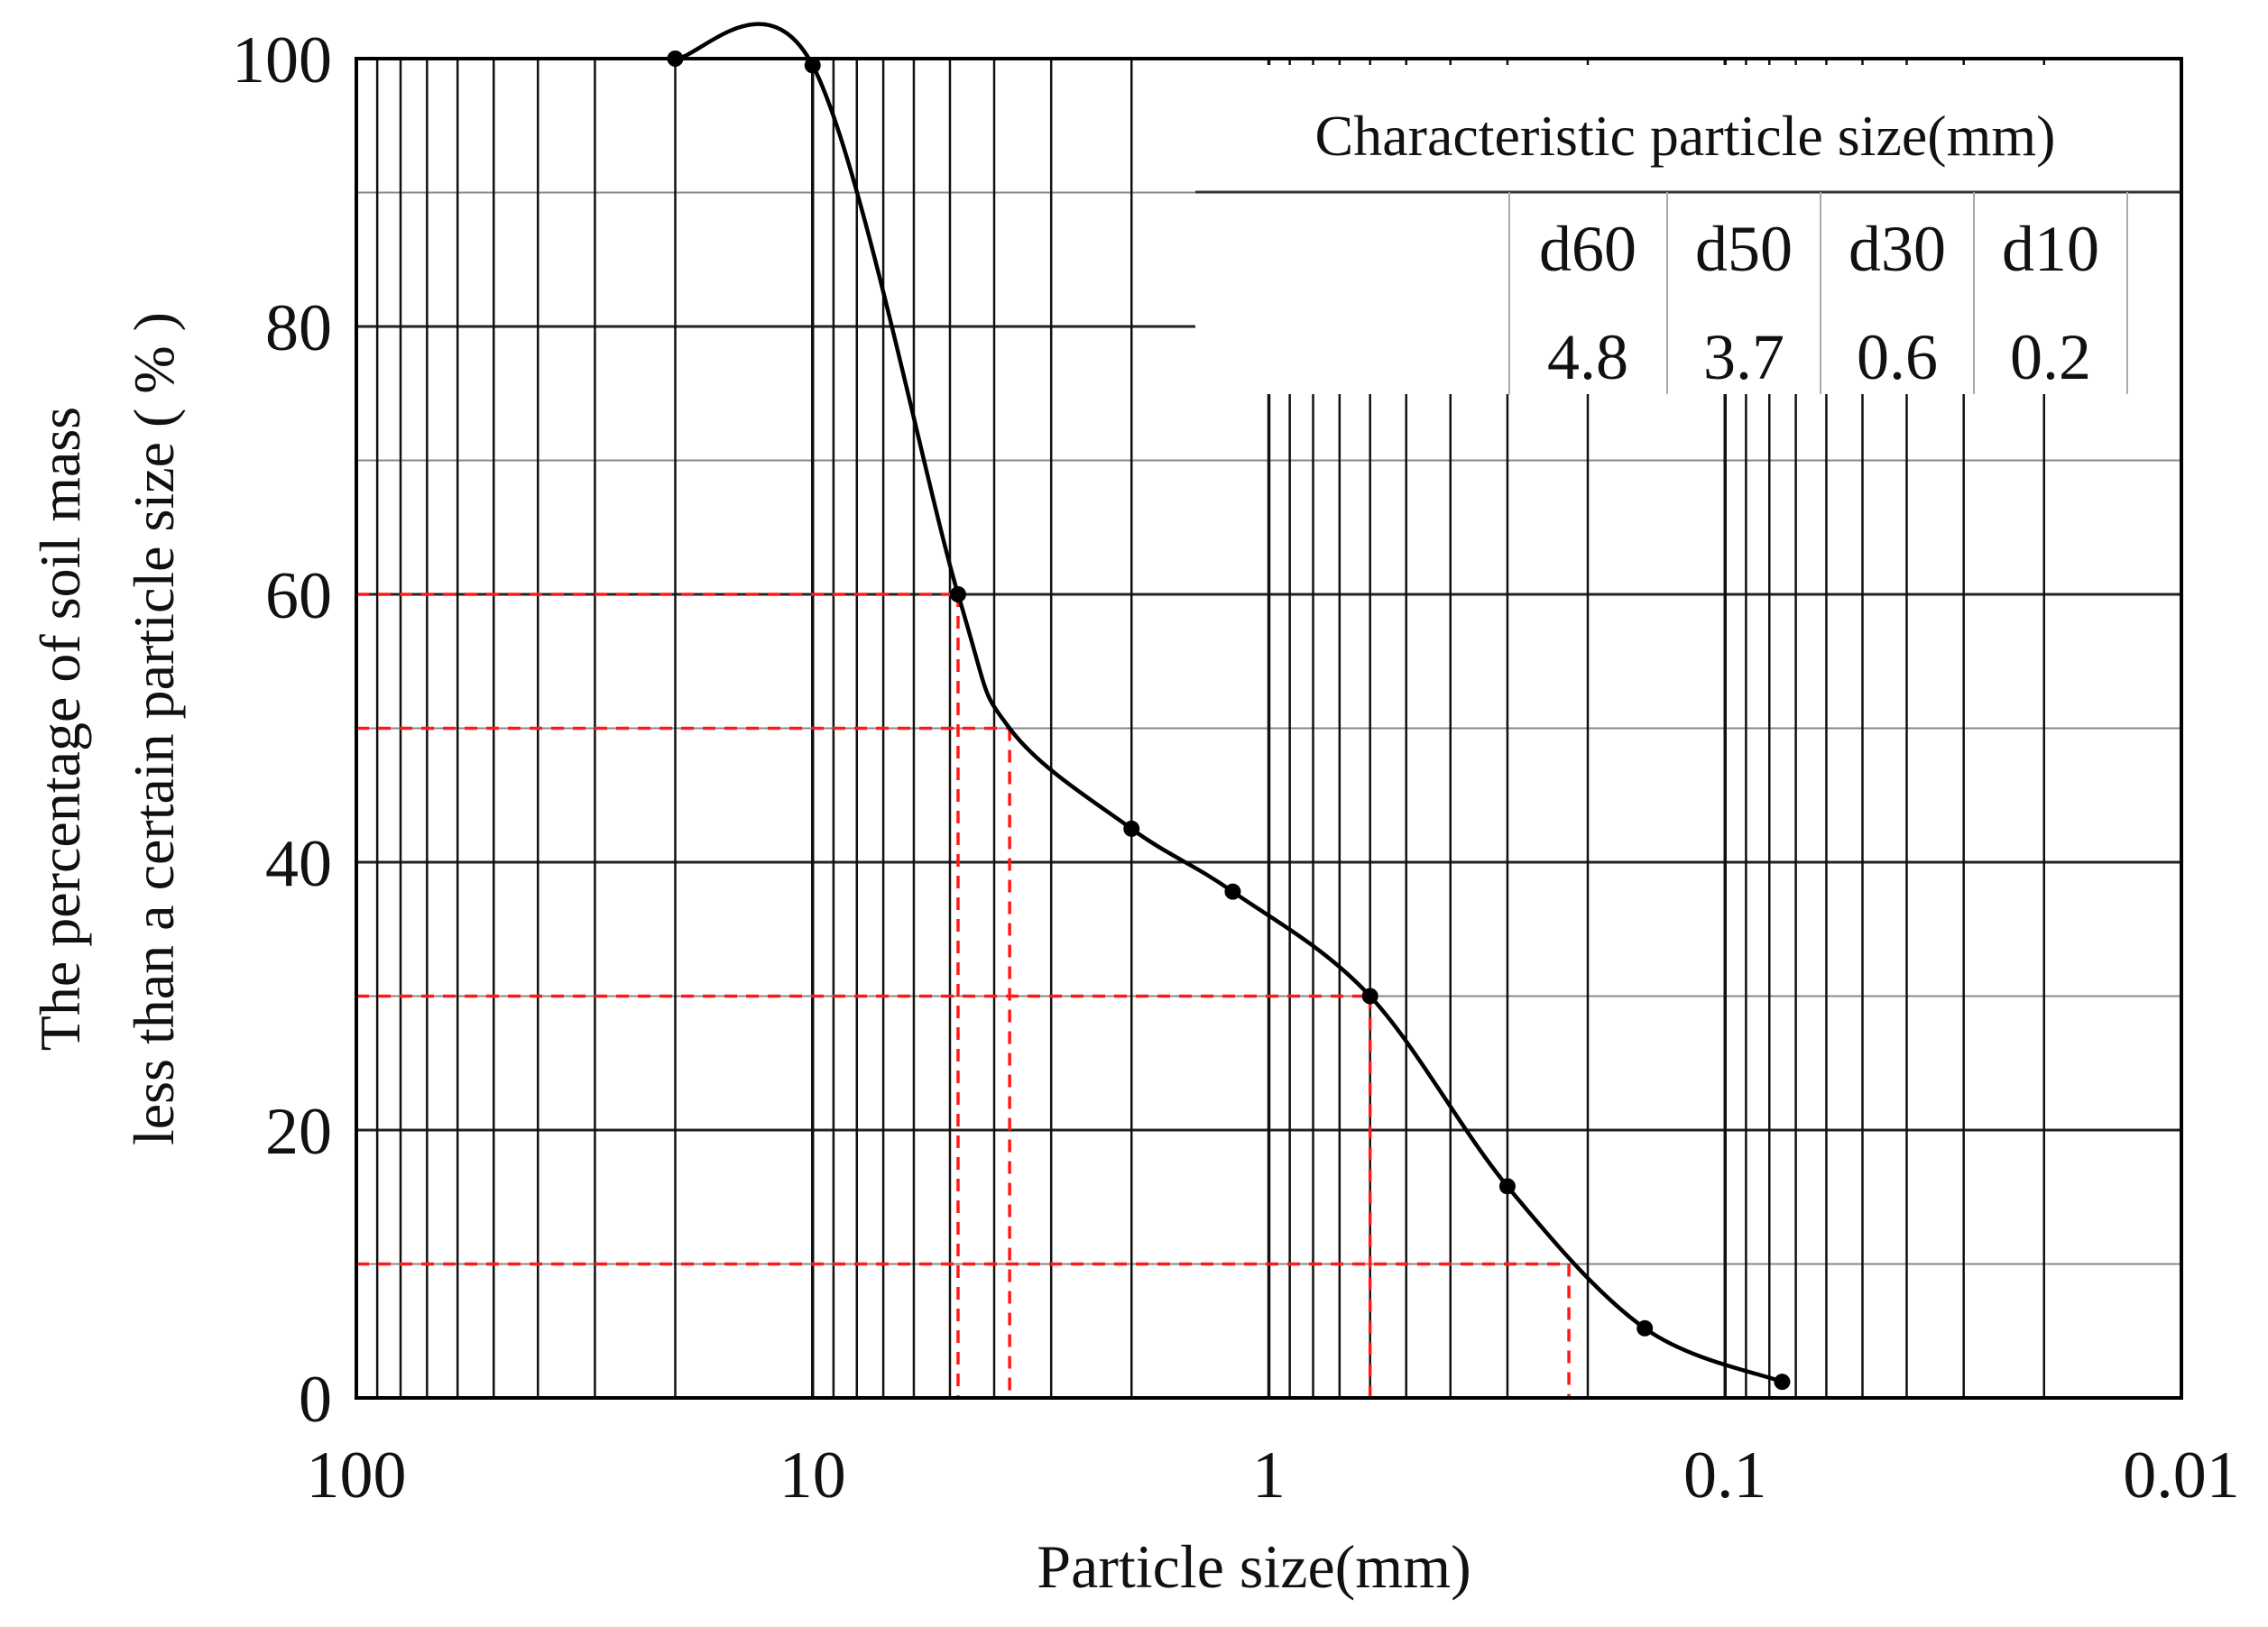  What do you see at coordinates (298, 1132) in the screenshot?
I see `y-tick-label: 20` at bounding box center [298, 1132].